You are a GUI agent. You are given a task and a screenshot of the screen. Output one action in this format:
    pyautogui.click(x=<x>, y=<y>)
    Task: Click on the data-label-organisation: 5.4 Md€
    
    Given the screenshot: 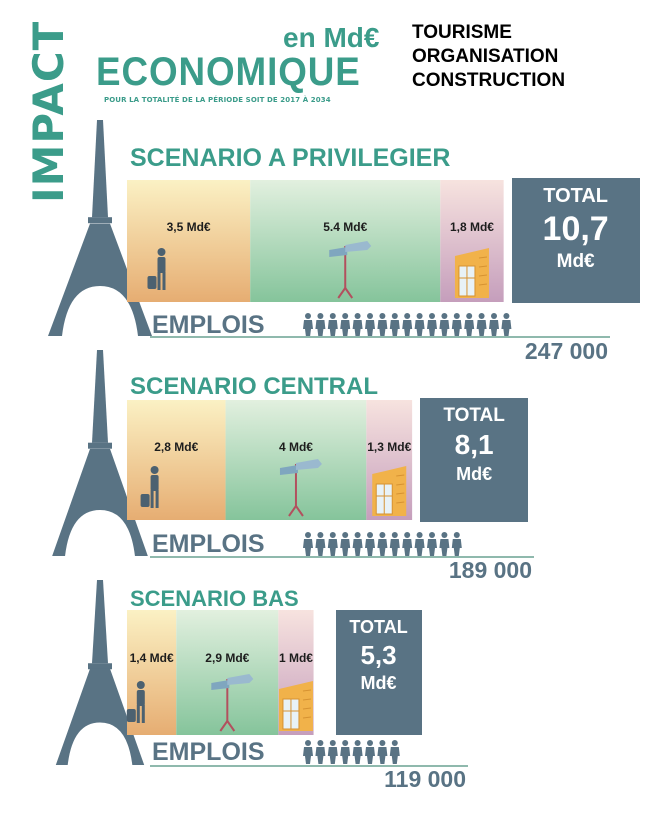 What is the action you would take?
    pyautogui.click(x=345, y=227)
    